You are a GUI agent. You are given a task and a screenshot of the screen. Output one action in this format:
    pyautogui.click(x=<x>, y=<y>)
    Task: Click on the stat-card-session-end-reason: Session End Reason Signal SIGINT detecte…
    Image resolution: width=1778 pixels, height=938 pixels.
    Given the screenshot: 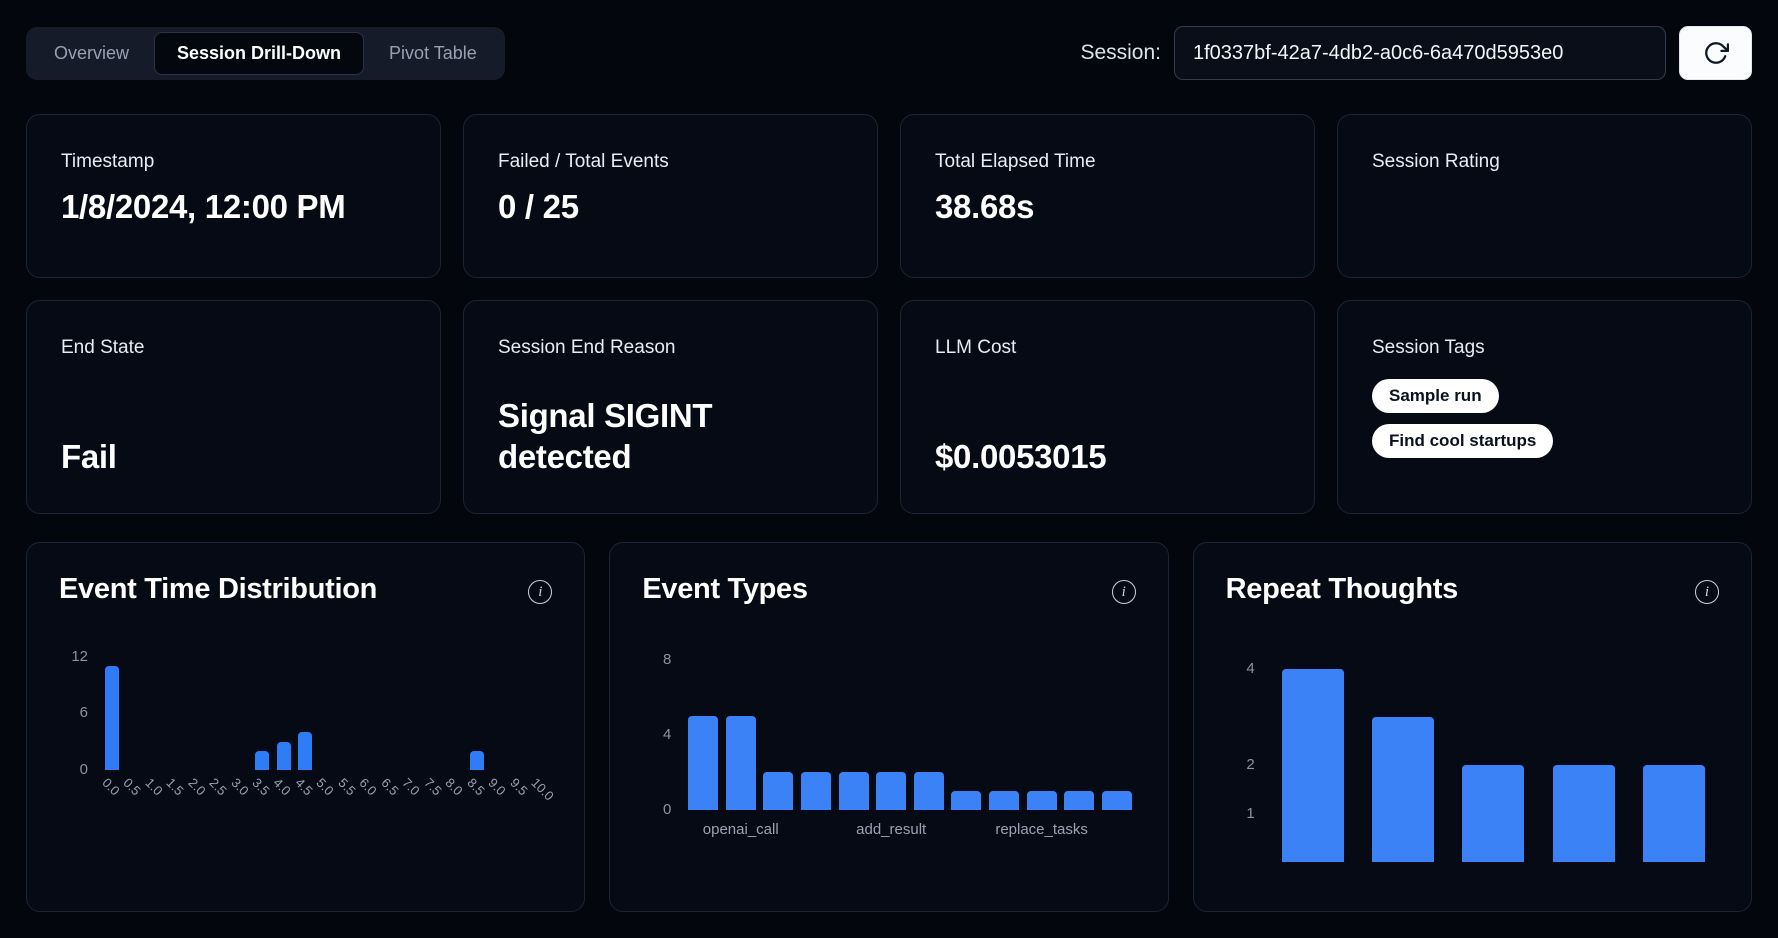 What is the action you would take?
    pyautogui.click(x=670, y=407)
    